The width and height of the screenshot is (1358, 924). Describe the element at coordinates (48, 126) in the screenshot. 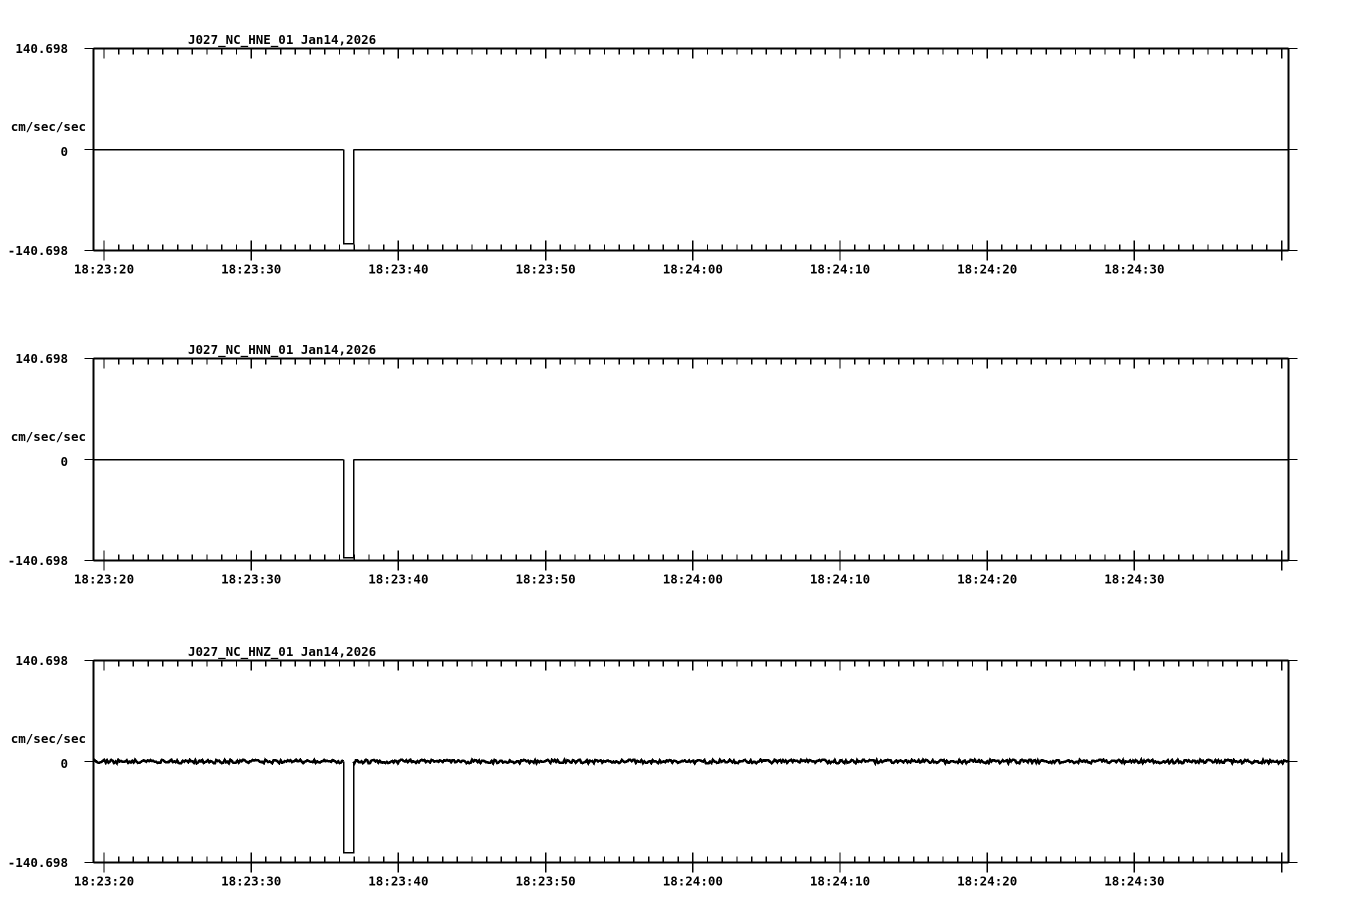

I see `panel-hne-yaxis-title: cm/sec/sec` at that location.